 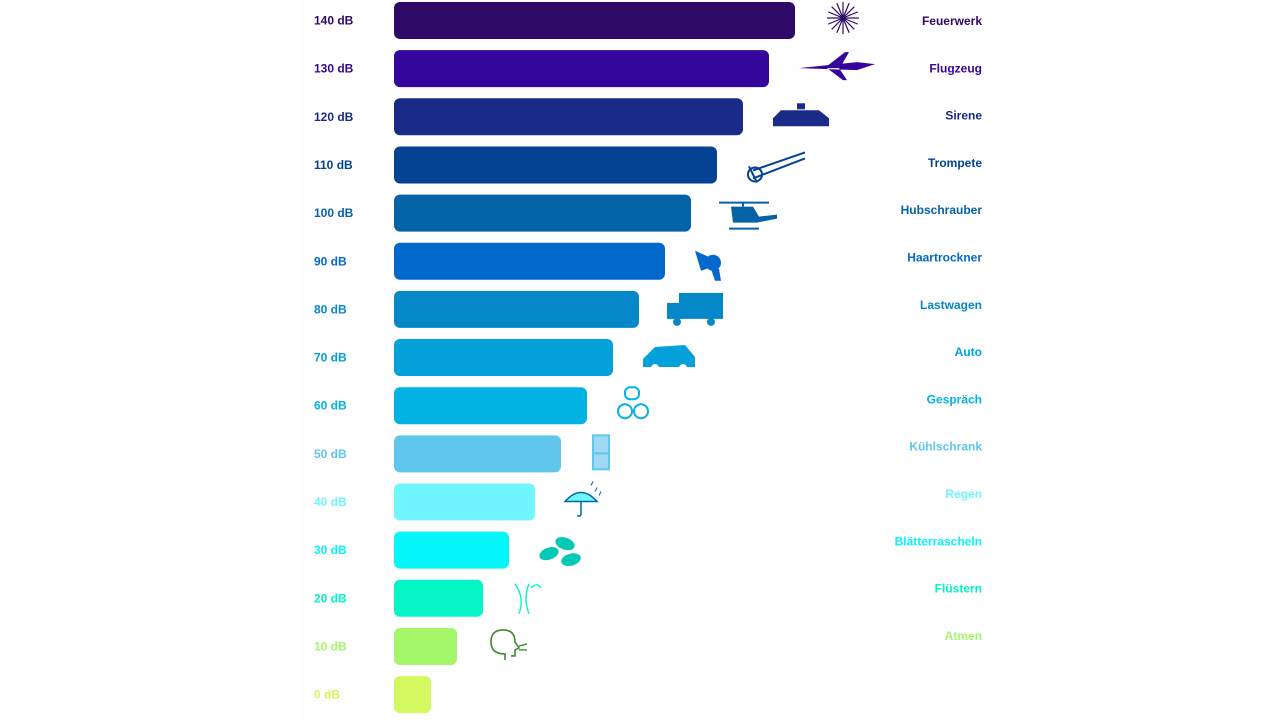 What do you see at coordinates (330, 261) in the screenshot?
I see `db-label: 90 dB` at bounding box center [330, 261].